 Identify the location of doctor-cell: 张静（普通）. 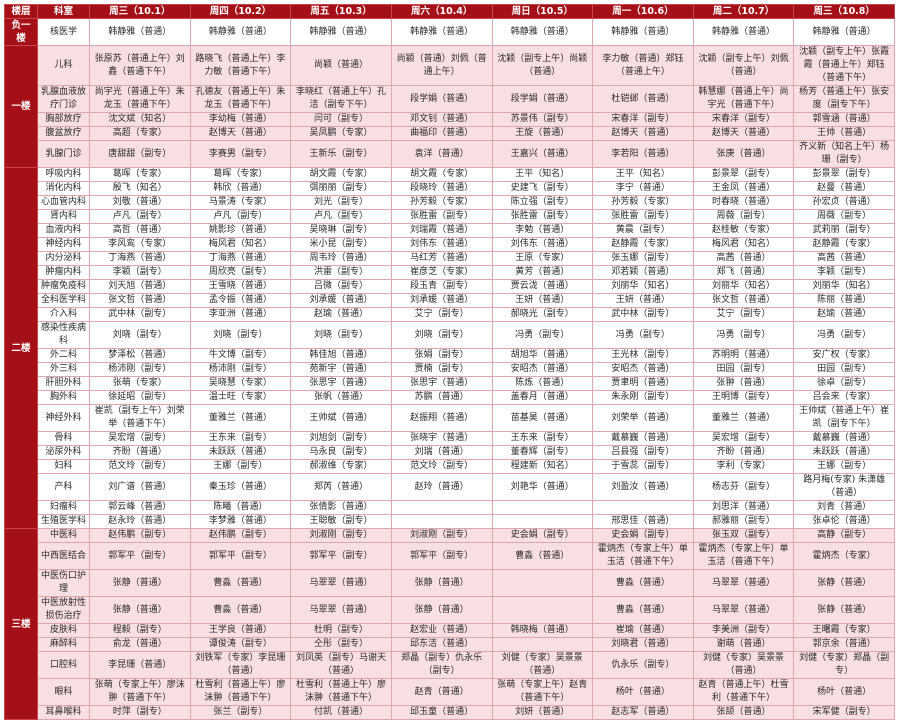
(844, 610).